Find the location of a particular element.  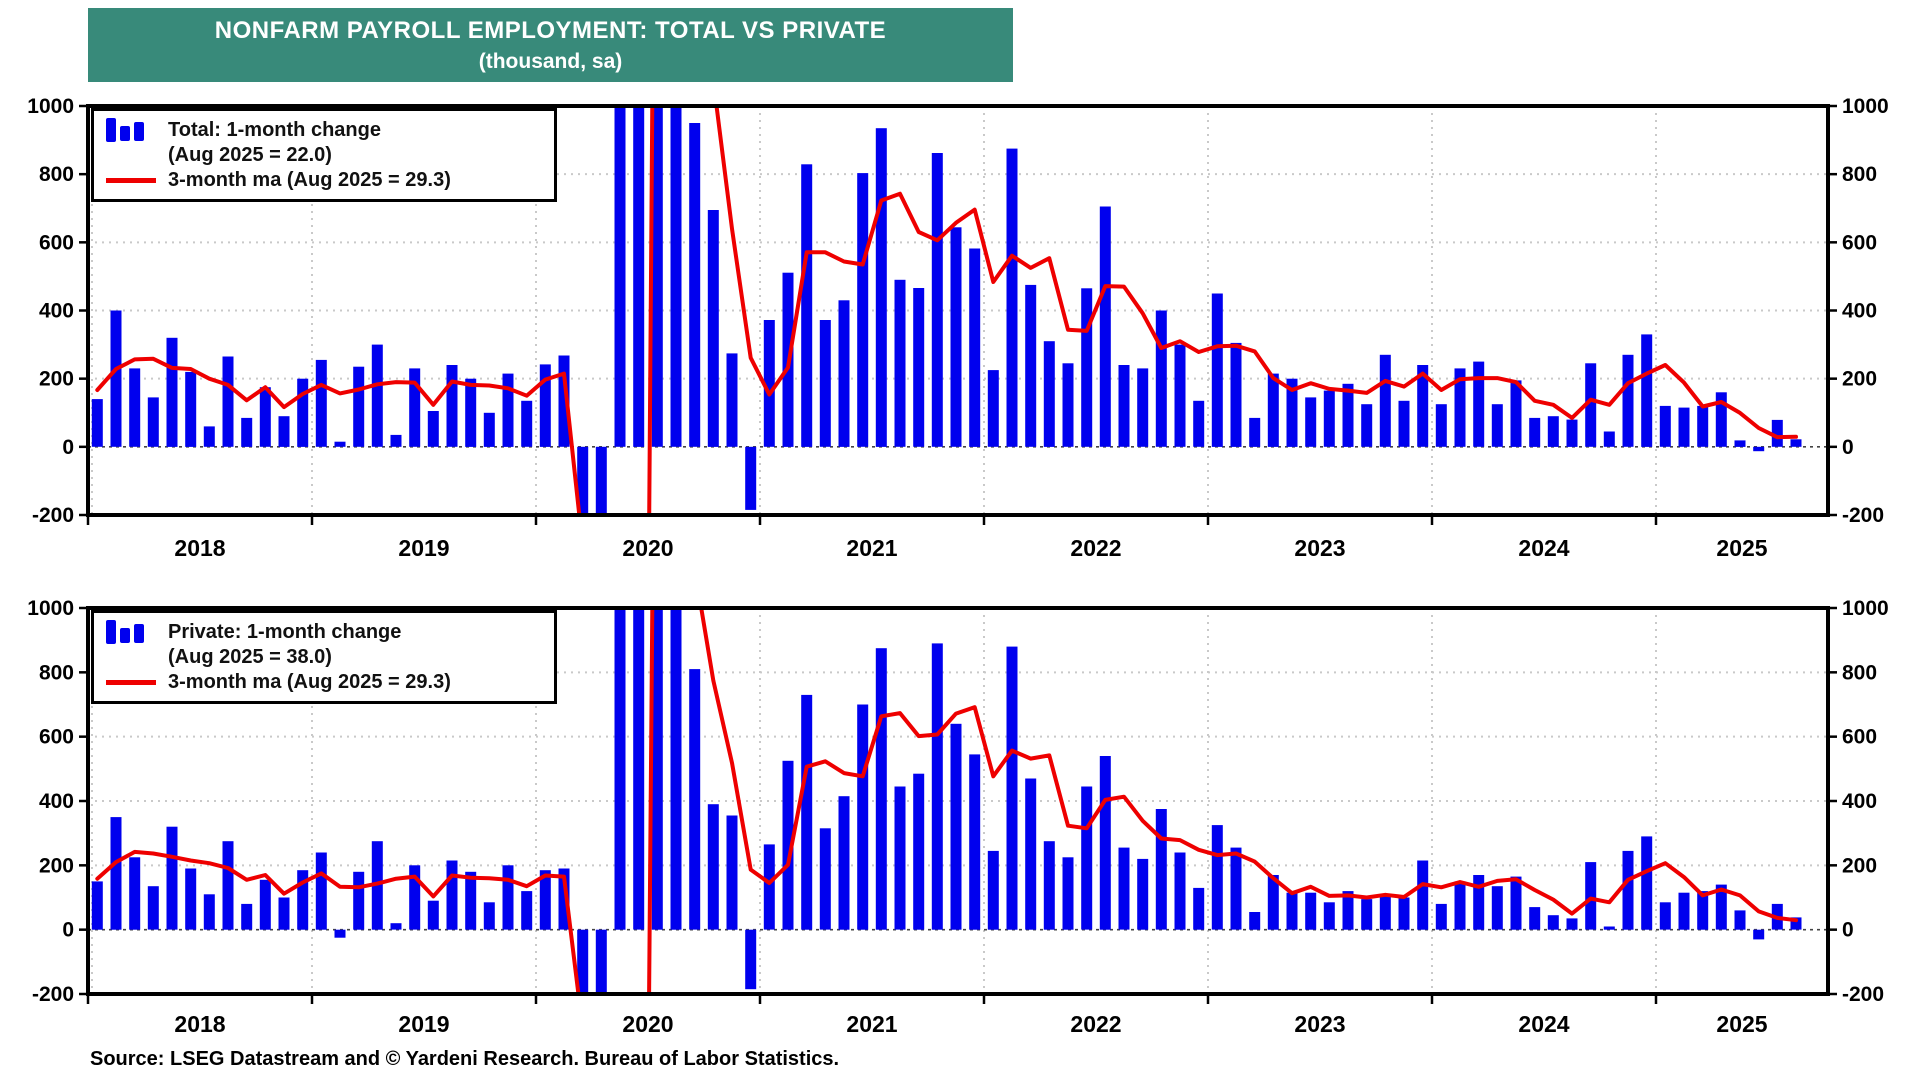

y-tick-label-left: 600 is located at coordinates (56, 737).